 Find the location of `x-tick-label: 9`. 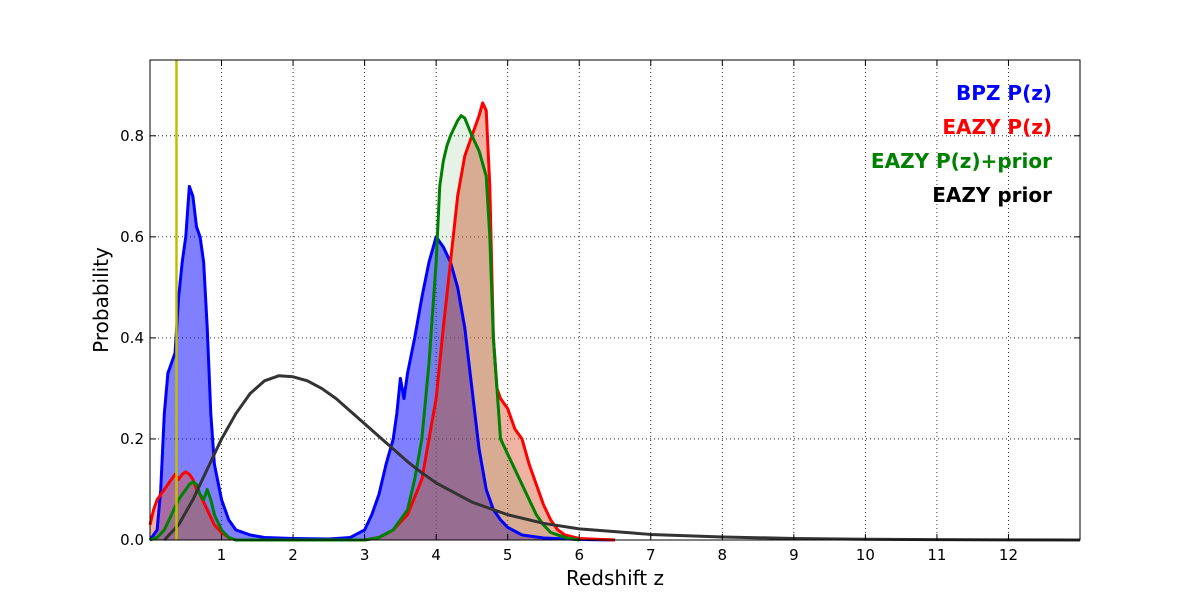

x-tick-label: 9 is located at coordinates (794, 555).